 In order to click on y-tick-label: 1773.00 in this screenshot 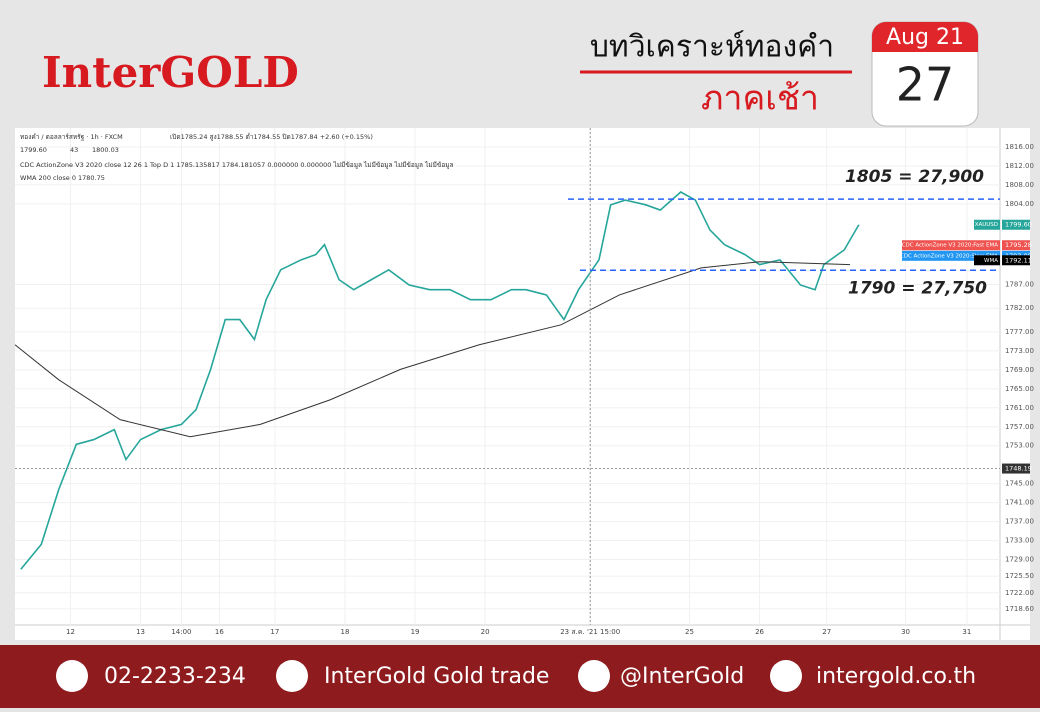, I will do `click(1019, 351)`.